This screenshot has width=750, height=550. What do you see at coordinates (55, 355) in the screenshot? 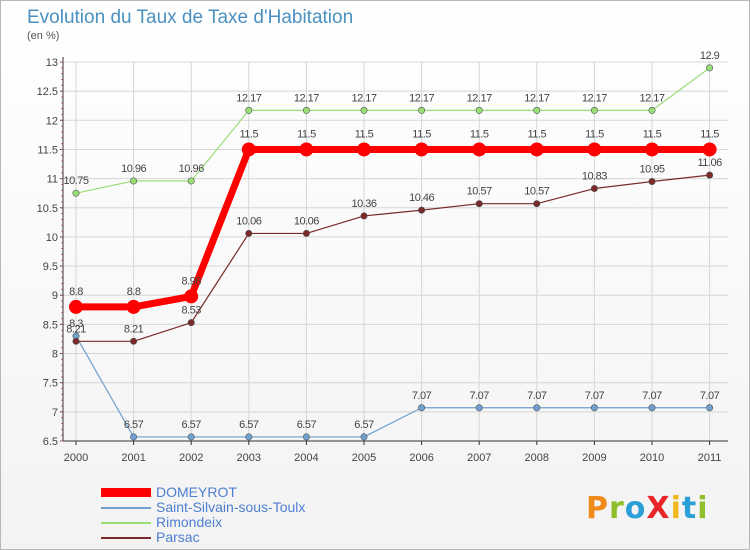
I see `y-tick-label: 8` at bounding box center [55, 355].